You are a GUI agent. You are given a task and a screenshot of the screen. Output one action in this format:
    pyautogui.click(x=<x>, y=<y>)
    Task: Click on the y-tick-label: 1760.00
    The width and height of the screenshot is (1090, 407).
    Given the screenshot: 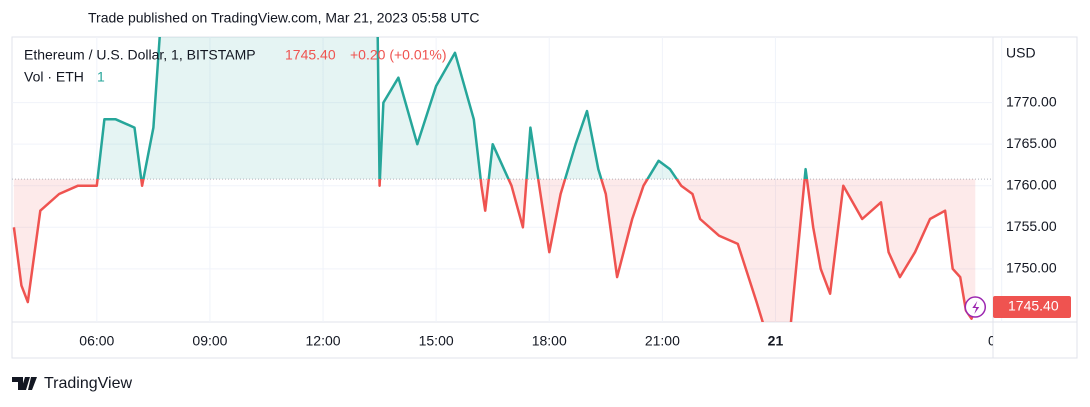 What is the action you would take?
    pyautogui.click(x=1031, y=184)
    